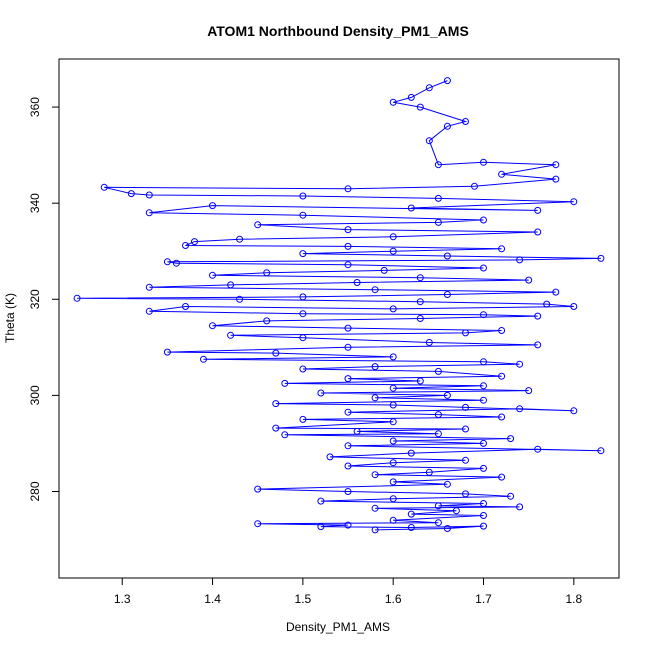  I want to click on x-tick-label: 1.5, so click(303, 599).